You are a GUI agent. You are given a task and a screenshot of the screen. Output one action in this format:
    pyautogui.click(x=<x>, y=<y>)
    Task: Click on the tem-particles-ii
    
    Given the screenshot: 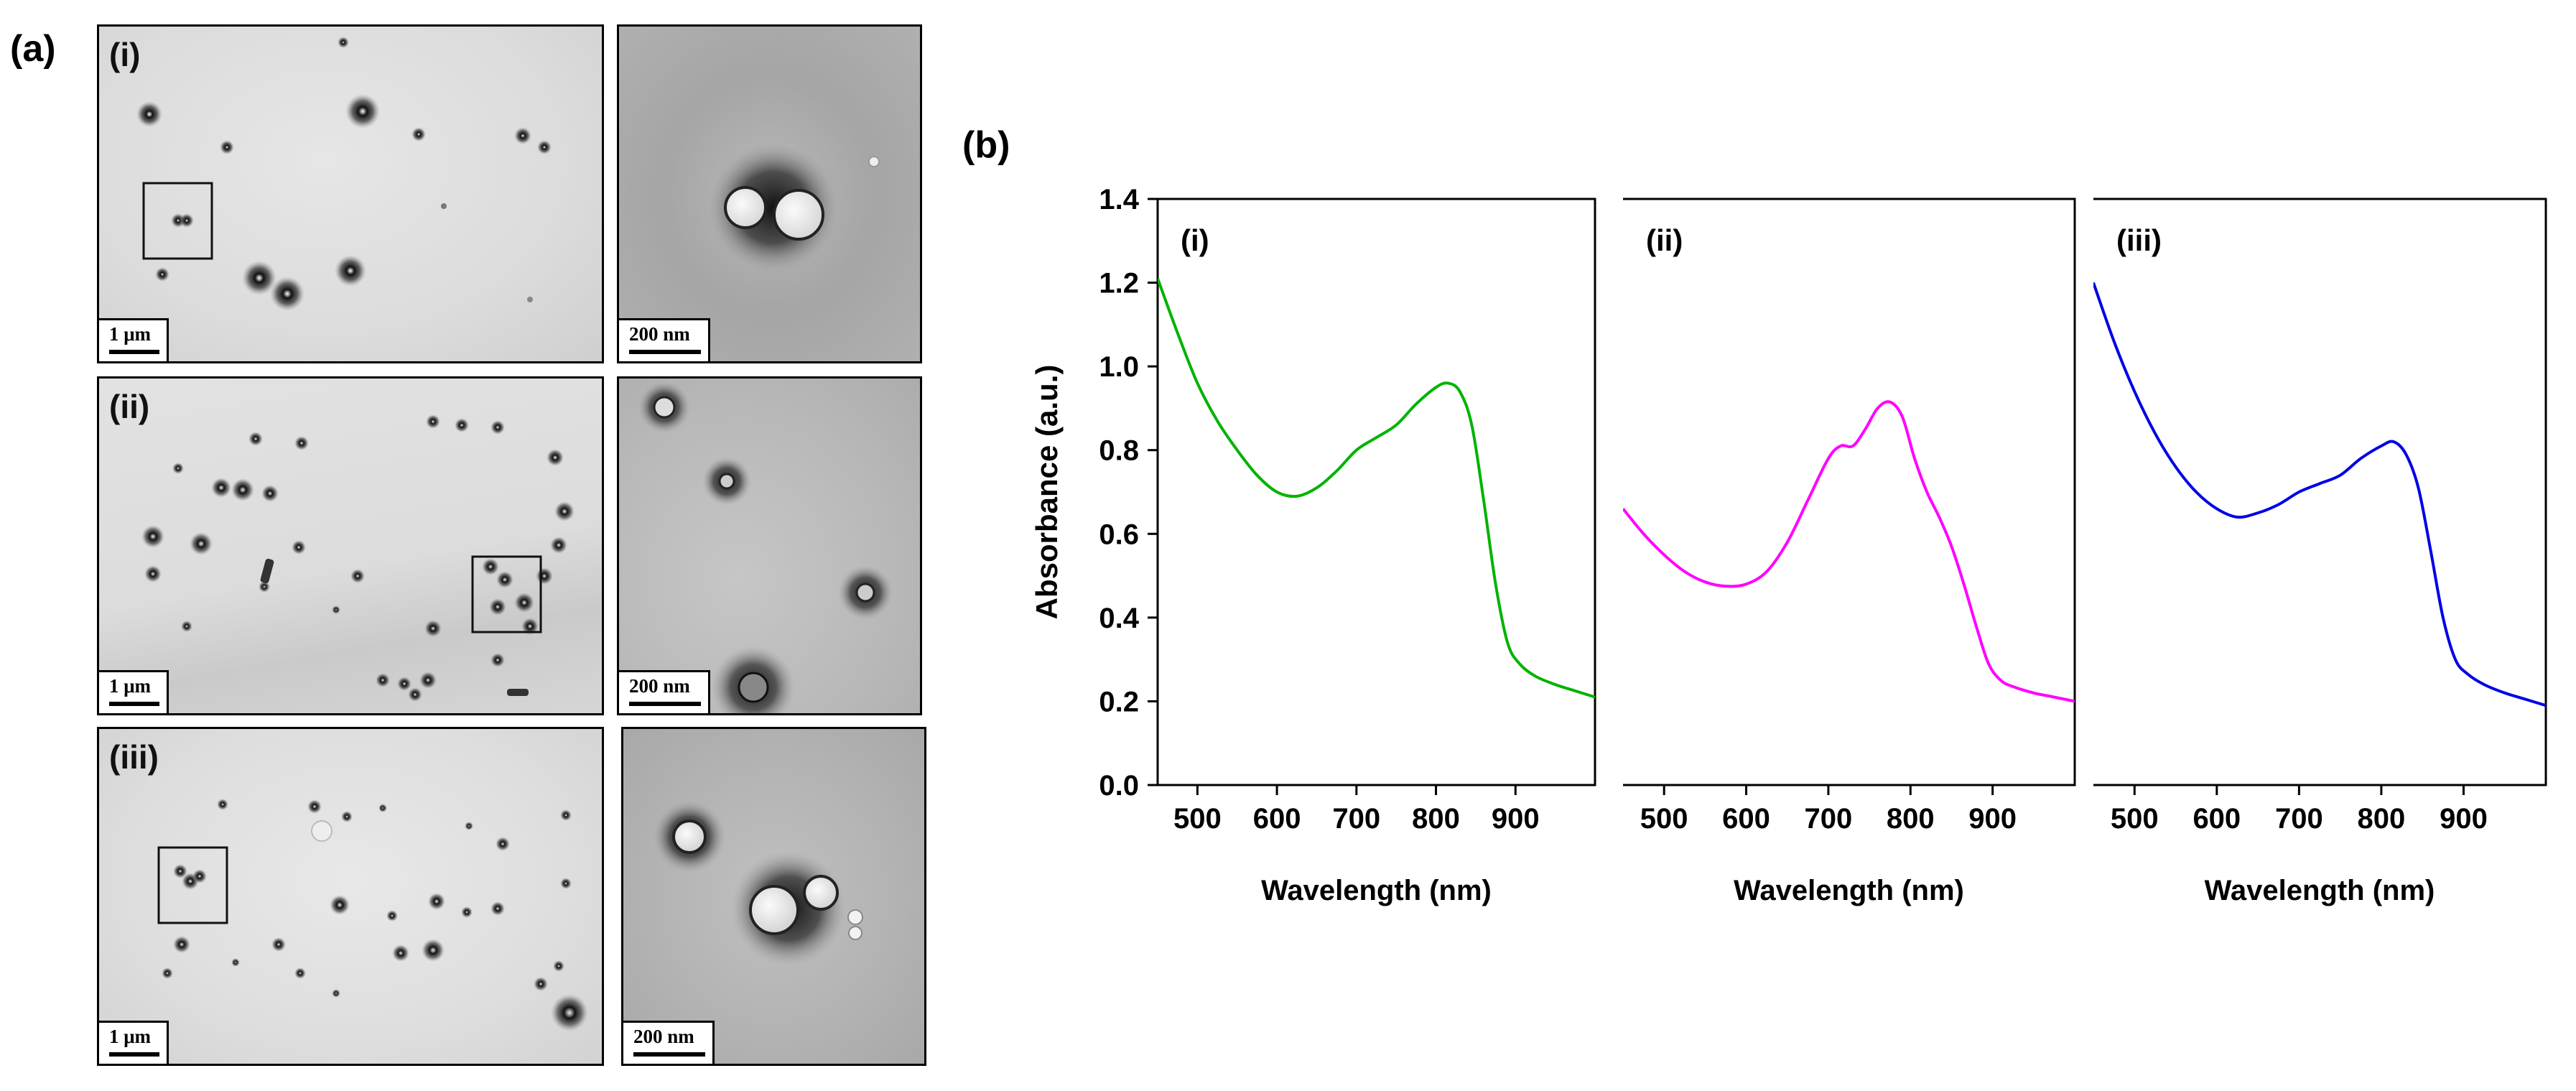 What is the action you would take?
    pyautogui.click(x=358, y=558)
    